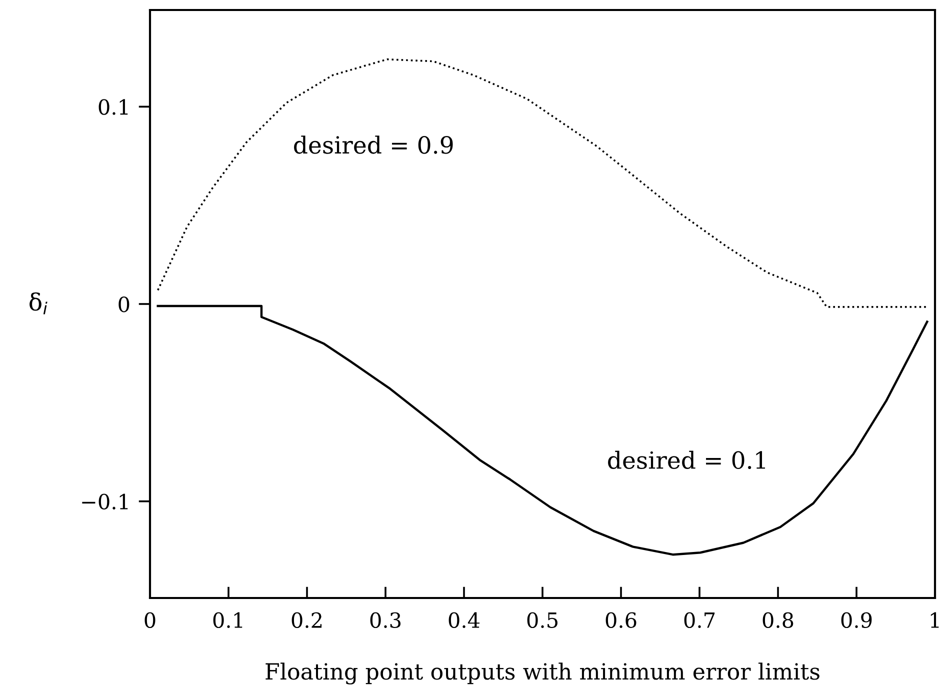 The image size is (942, 700). What do you see at coordinates (124, 304) in the screenshot?
I see `y-tick-label: 0` at bounding box center [124, 304].